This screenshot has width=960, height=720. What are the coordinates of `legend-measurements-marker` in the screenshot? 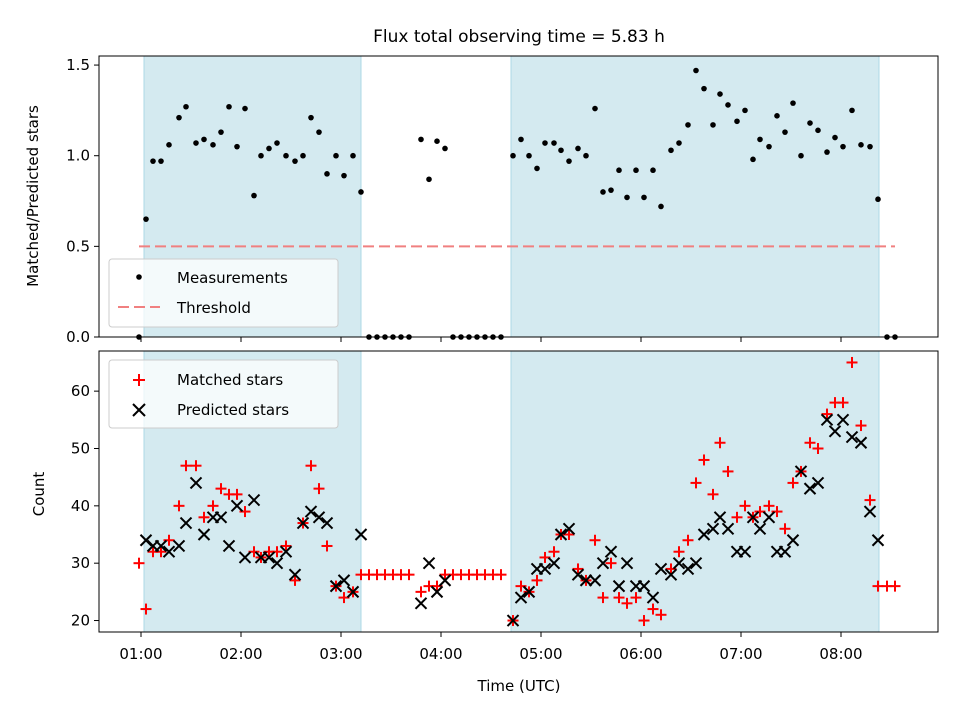 It's located at (139, 277).